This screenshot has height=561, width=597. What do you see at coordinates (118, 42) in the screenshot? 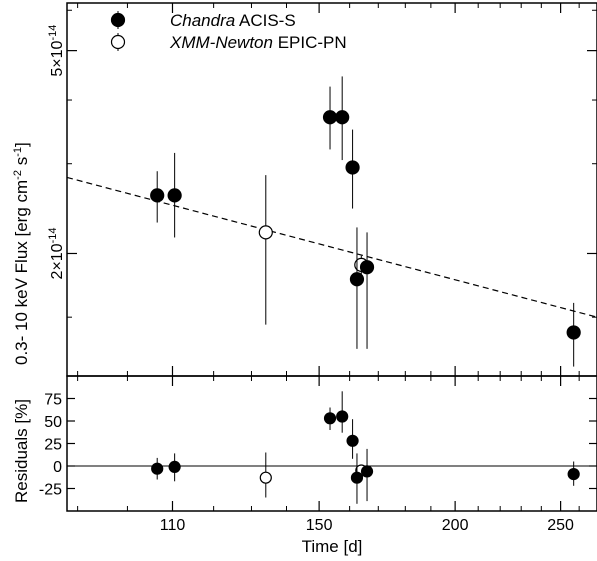
I see `legend-marker-xmm` at bounding box center [118, 42].